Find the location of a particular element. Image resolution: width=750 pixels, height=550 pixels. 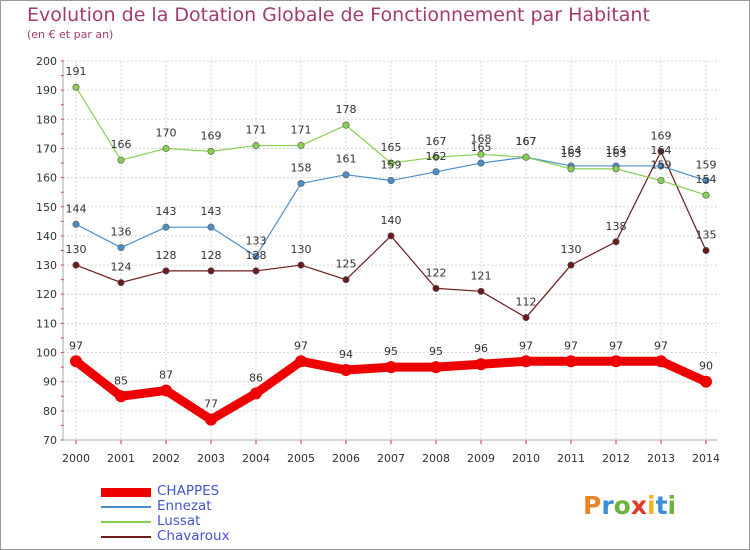

x-tick-label-2010: 2010 is located at coordinates (526, 458).